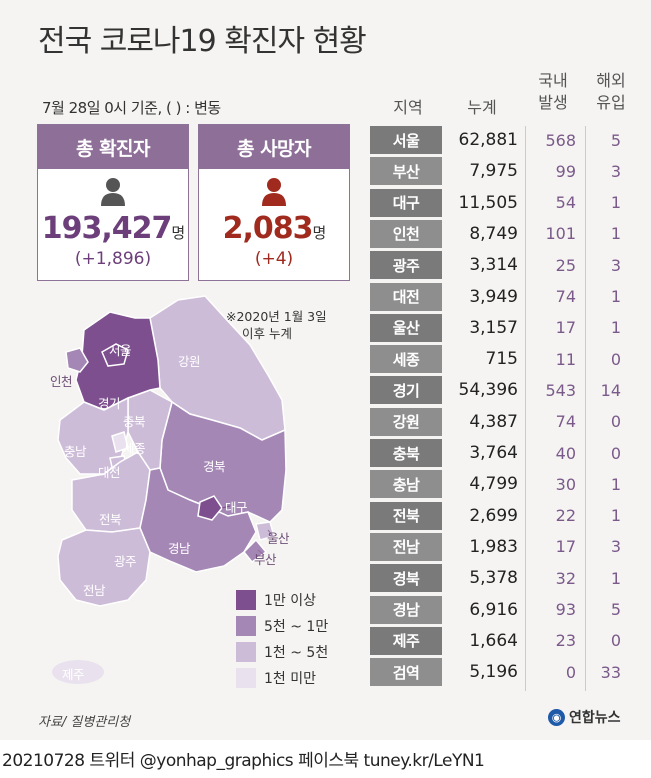 This screenshot has height=778, width=651. What do you see at coordinates (276, 600) in the screenshot?
I see `legend-item: 1만 이상` at bounding box center [276, 600].